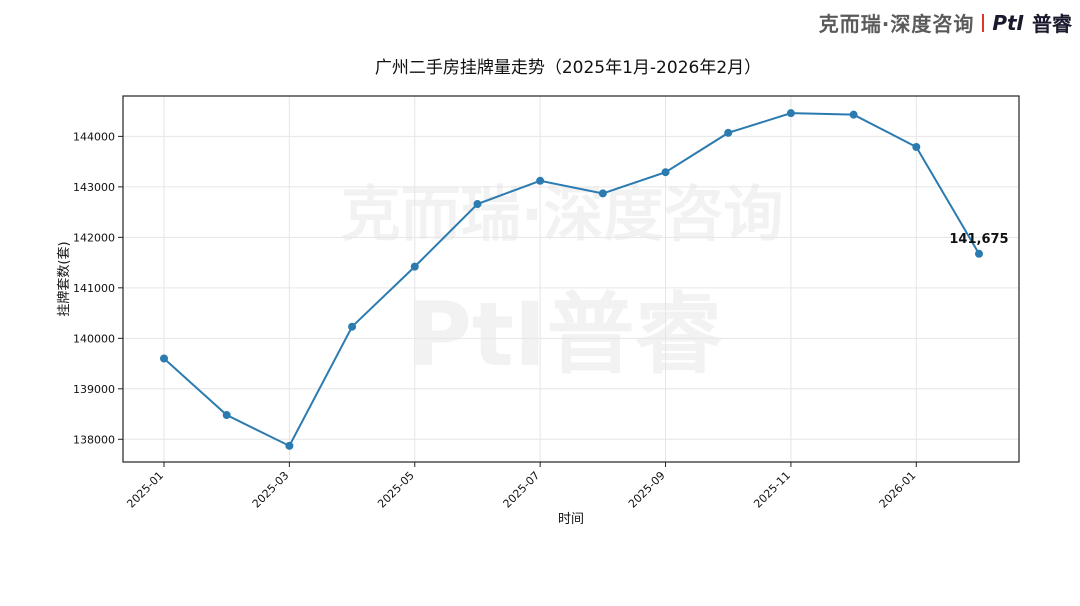 Image resolution: width=1080 pixels, height=606 pixels. I want to click on x-tick-label: 2025-07, so click(522, 490).